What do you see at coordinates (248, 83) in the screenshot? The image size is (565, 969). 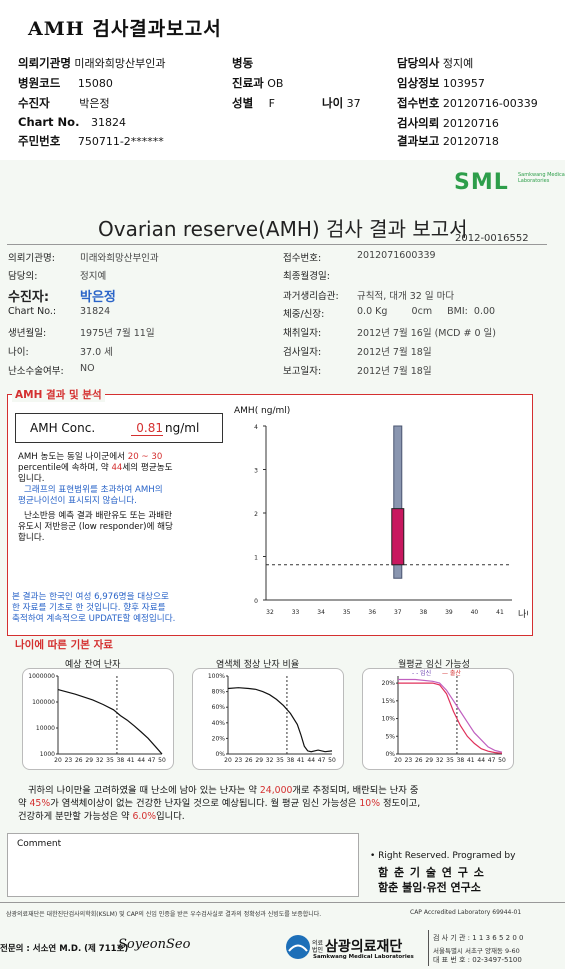 I see `dept-label: 진료과` at bounding box center [248, 83].